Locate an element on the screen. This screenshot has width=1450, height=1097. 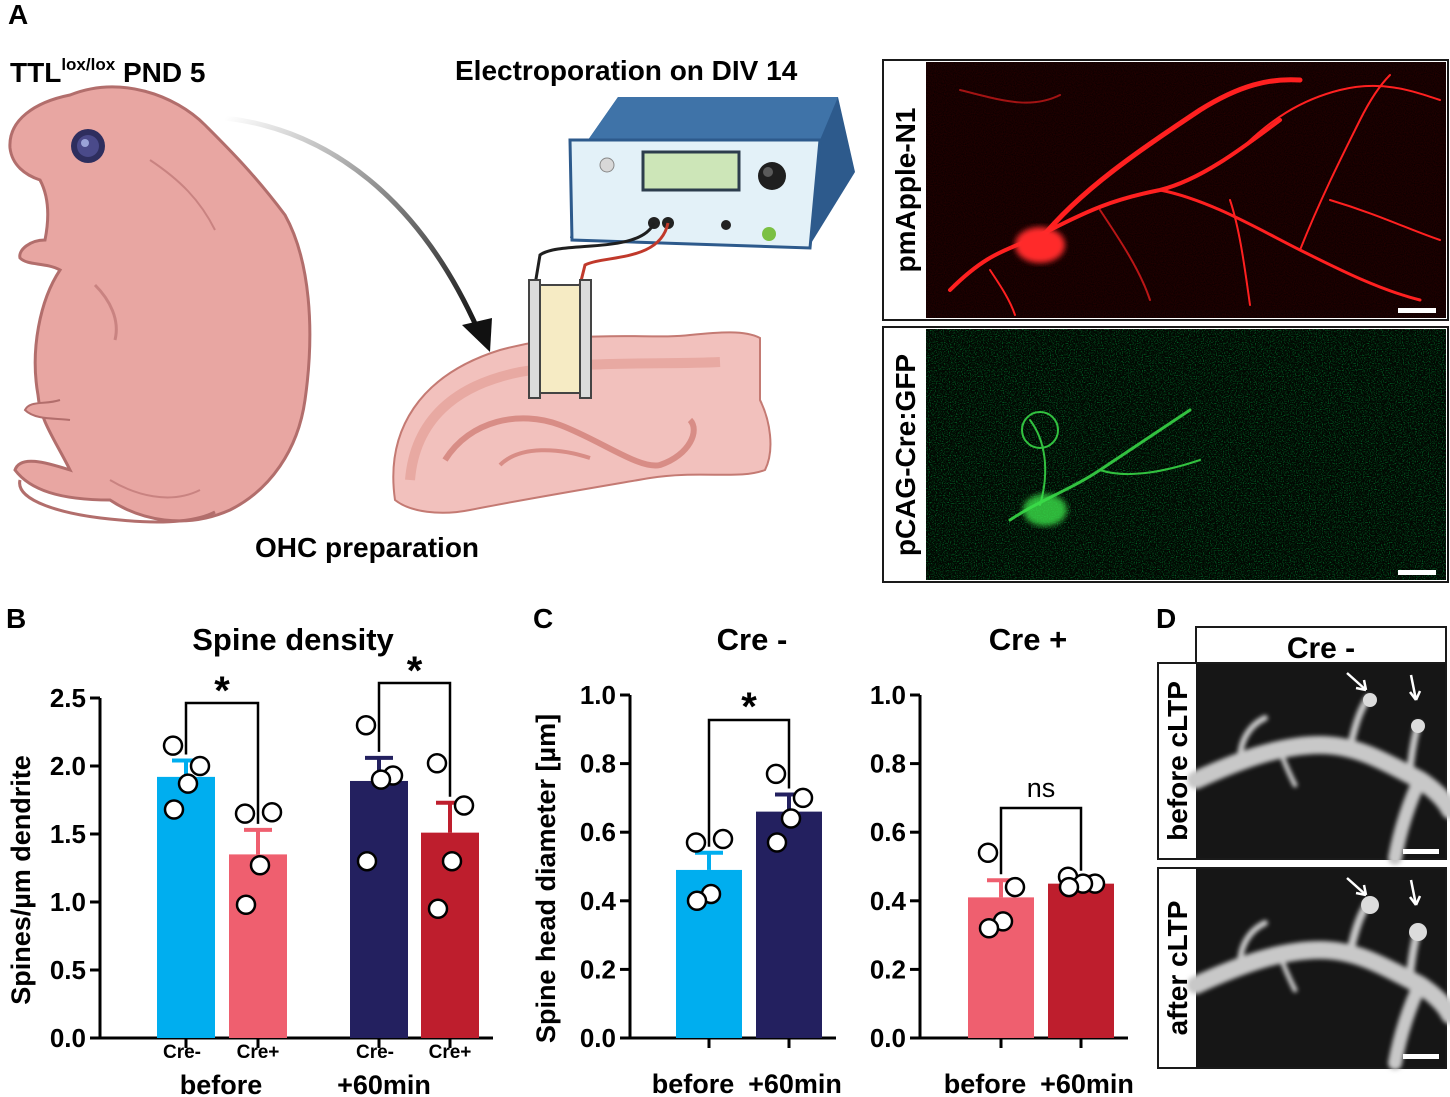
panel-label-c: C is located at coordinates (543, 618).